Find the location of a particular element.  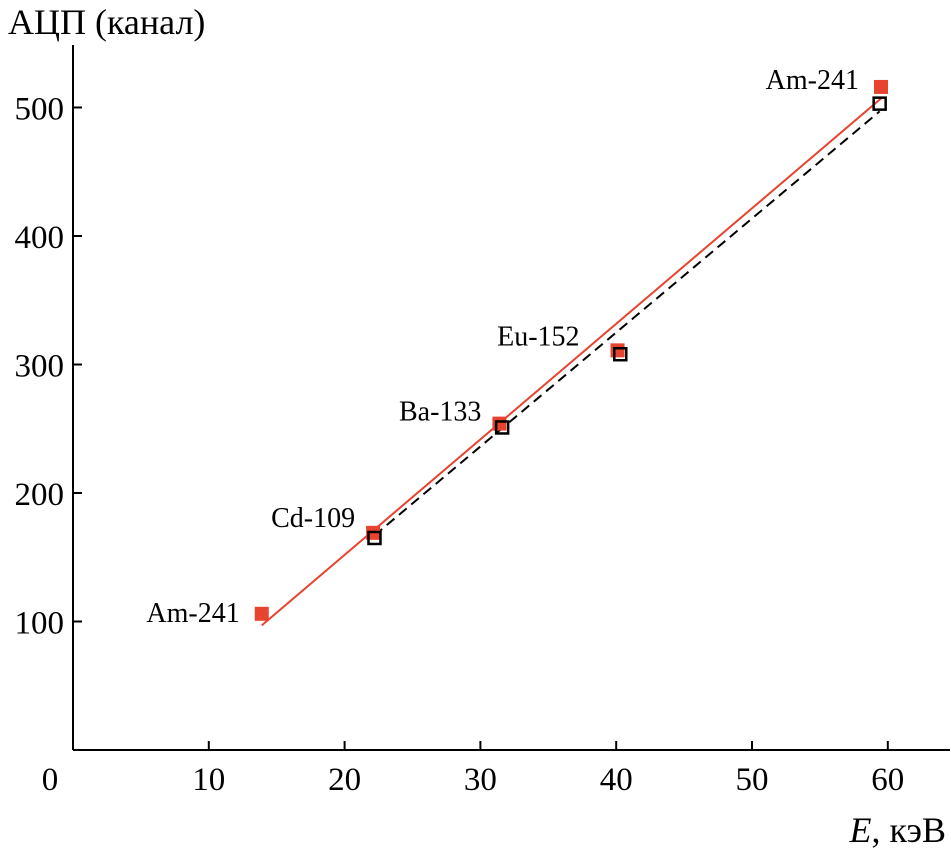

y-tick-label: 300 is located at coordinates (40, 367).